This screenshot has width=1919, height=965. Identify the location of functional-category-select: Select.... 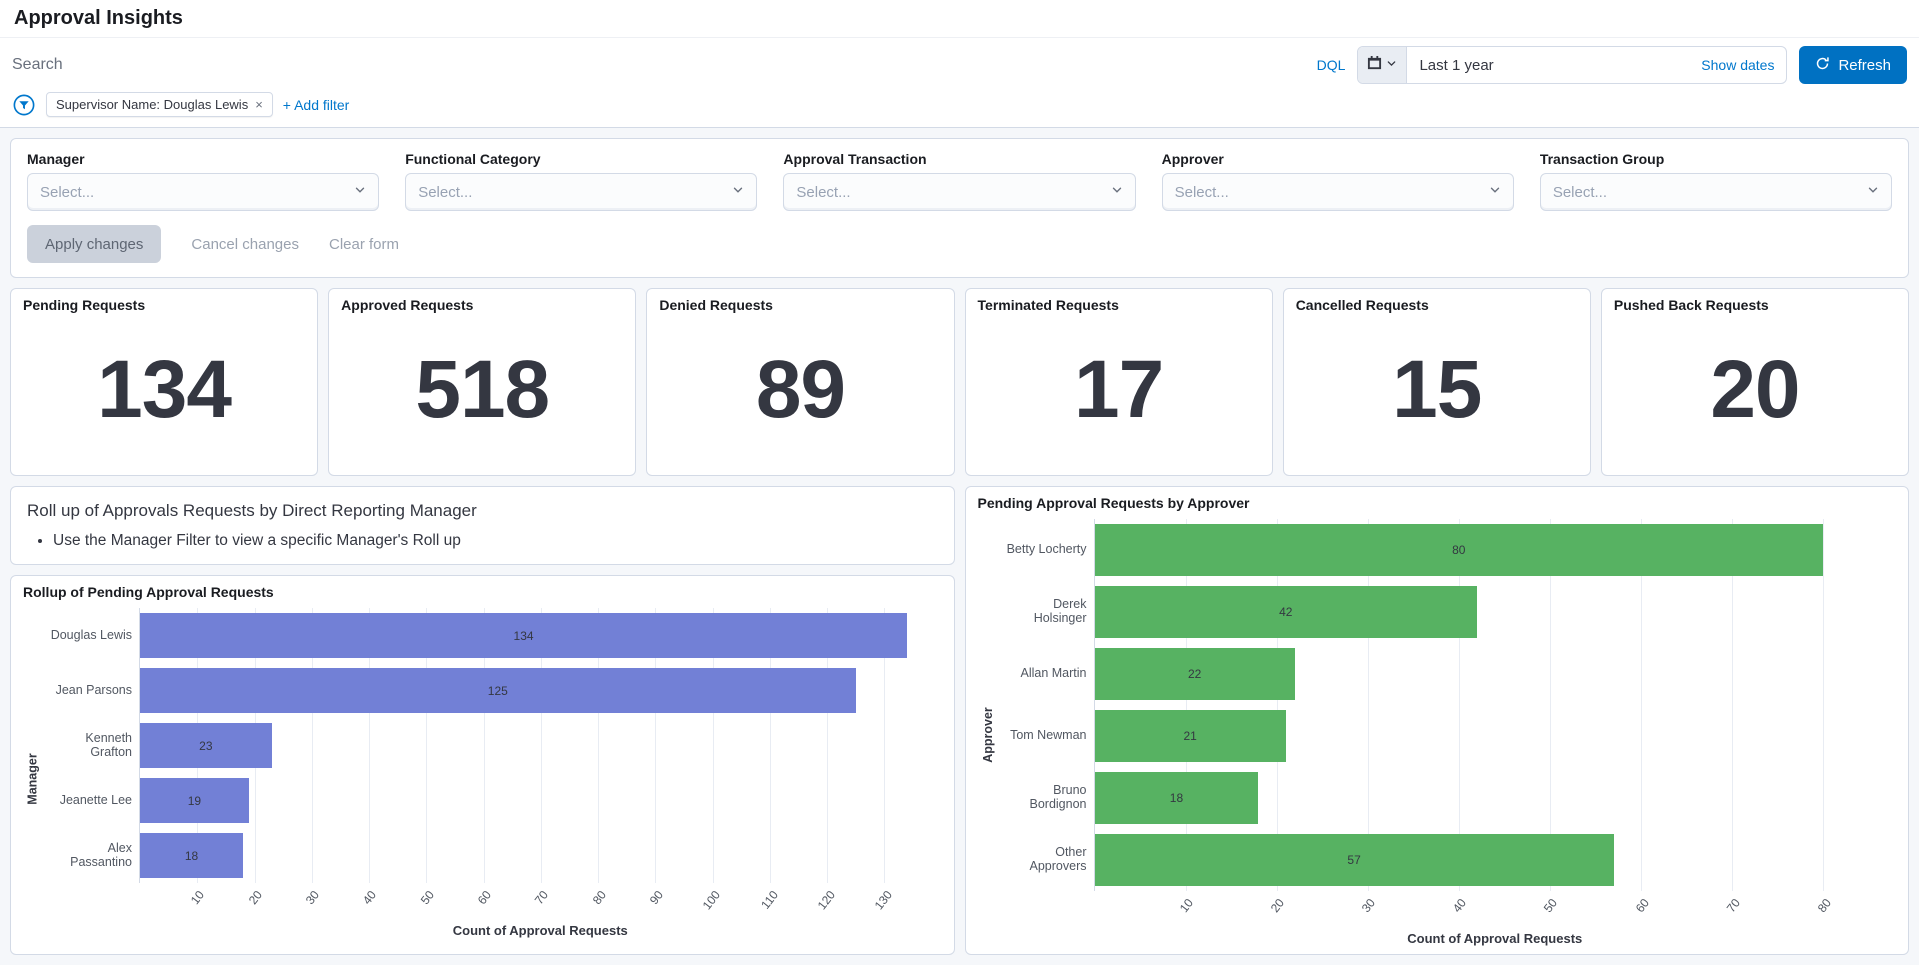
(581, 192).